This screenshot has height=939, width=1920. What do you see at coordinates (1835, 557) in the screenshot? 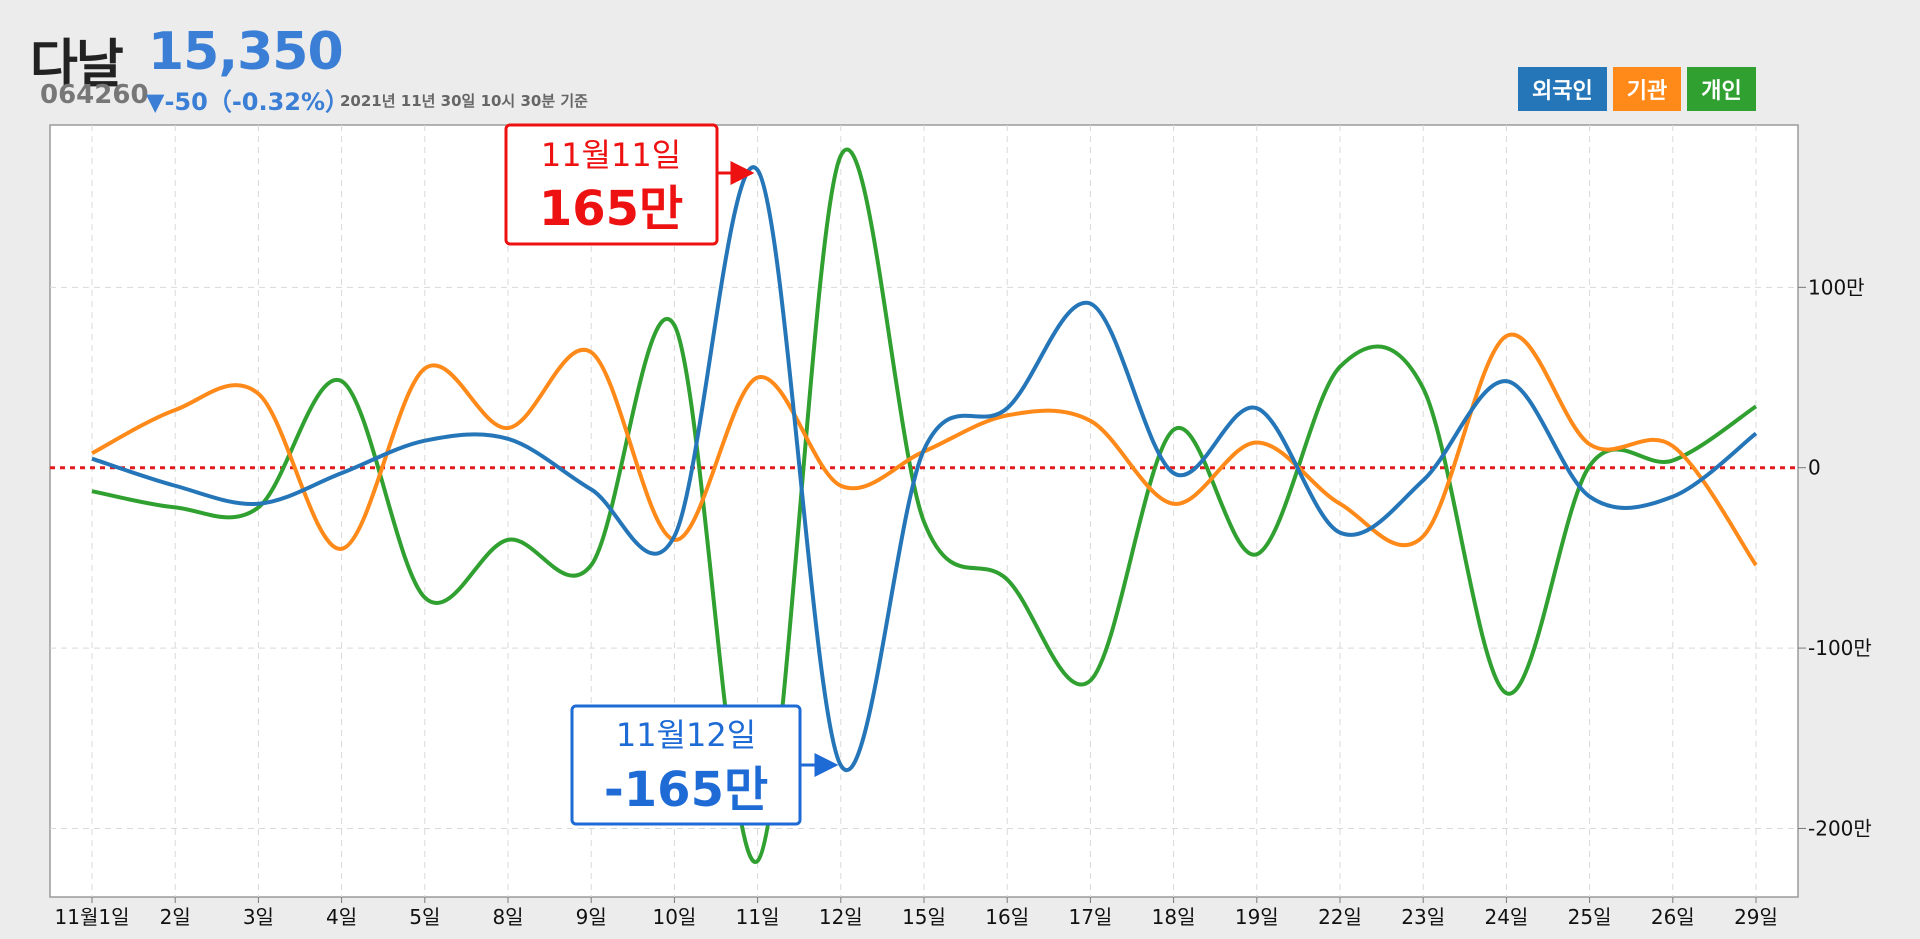
I see `y-axis-labels: 100만 0 -100만 -200만` at bounding box center [1835, 557].